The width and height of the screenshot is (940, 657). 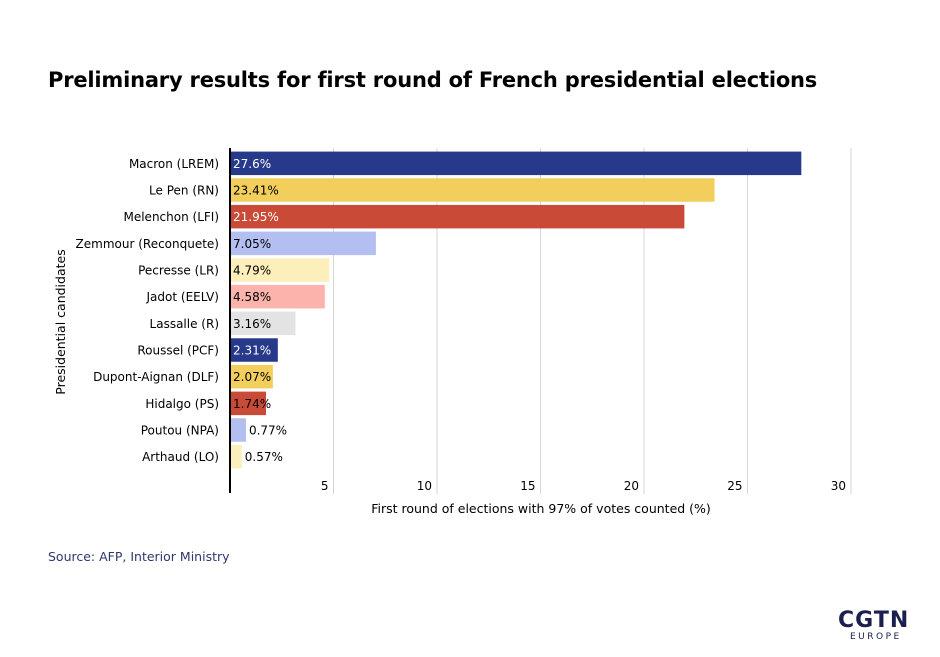 What do you see at coordinates (180, 457) in the screenshot?
I see `category-label: Arthaud (LO)` at bounding box center [180, 457].